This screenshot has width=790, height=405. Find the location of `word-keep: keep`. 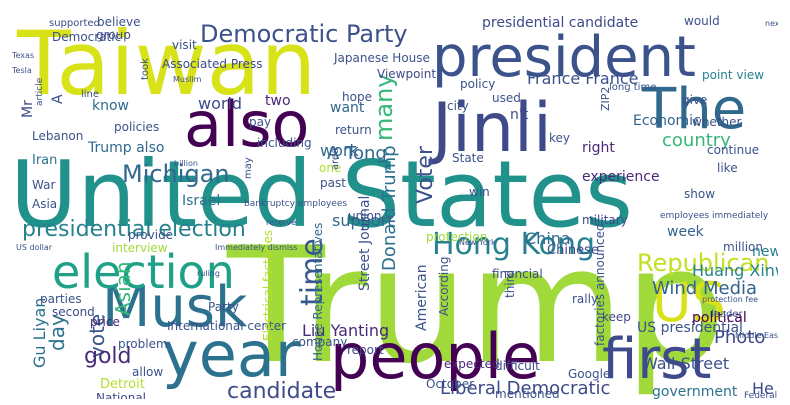

word-keep: keep is located at coordinates (616, 317).